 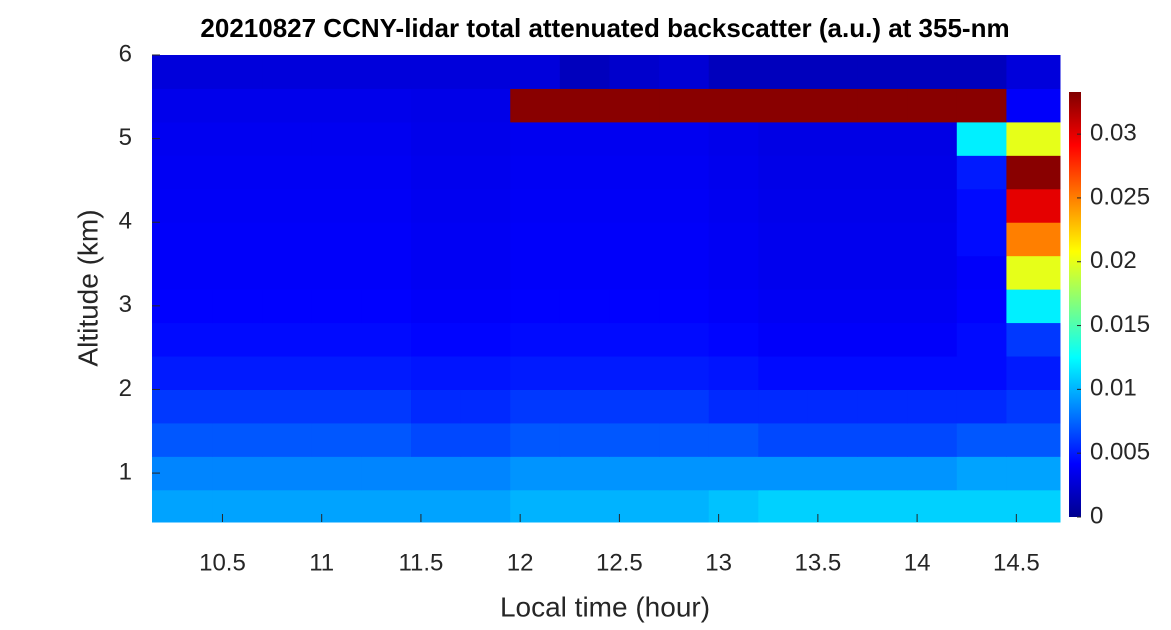 What do you see at coordinates (520, 562) in the screenshot?
I see `x-tick-label: 12` at bounding box center [520, 562].